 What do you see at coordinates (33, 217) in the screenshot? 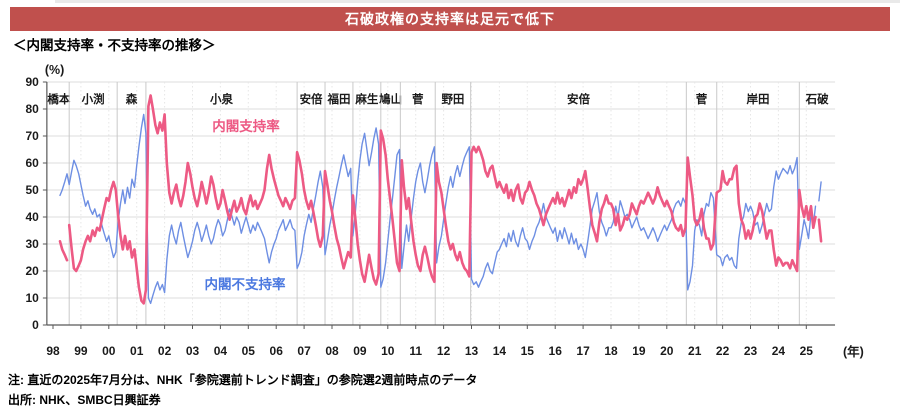
I see `y-tick-label: 40` at bounding box center [33, 217].